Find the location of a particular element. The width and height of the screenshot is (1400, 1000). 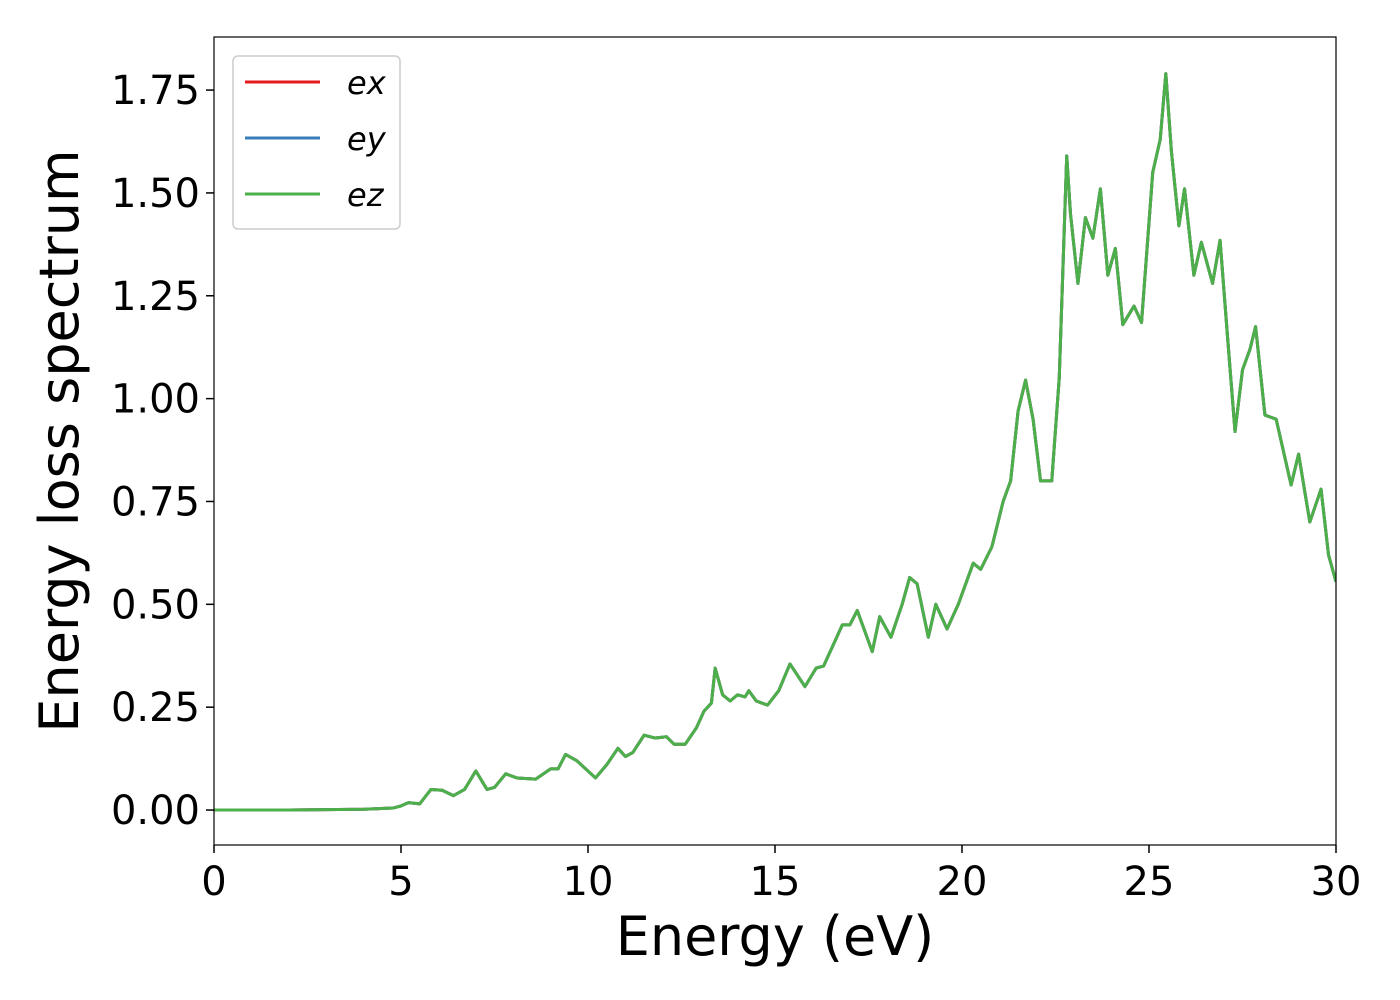

x-tick-label: 10 is located at coordinates (588, 882).